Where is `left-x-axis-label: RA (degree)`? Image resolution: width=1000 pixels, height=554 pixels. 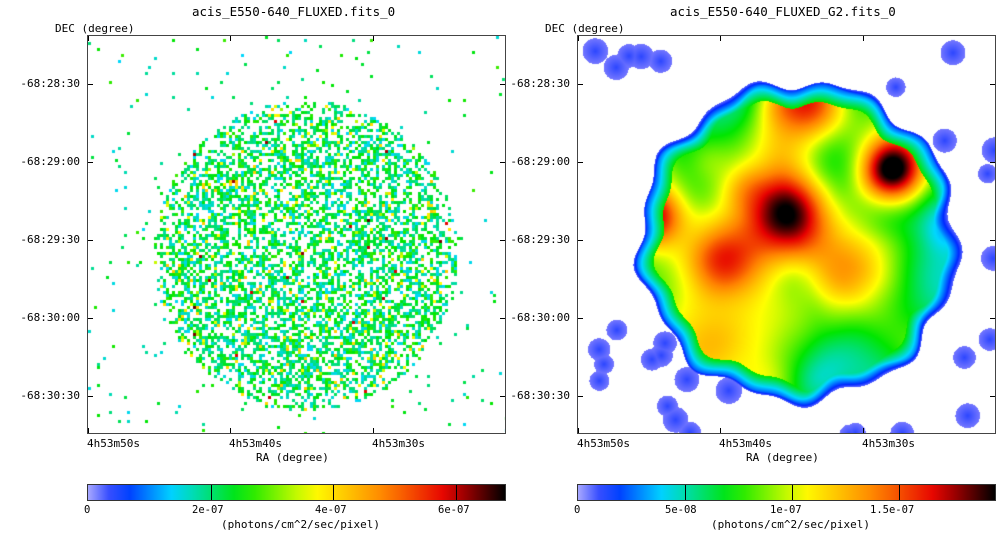 left-x-axis-label: RA (degree) is located at coordinates (292, 457).